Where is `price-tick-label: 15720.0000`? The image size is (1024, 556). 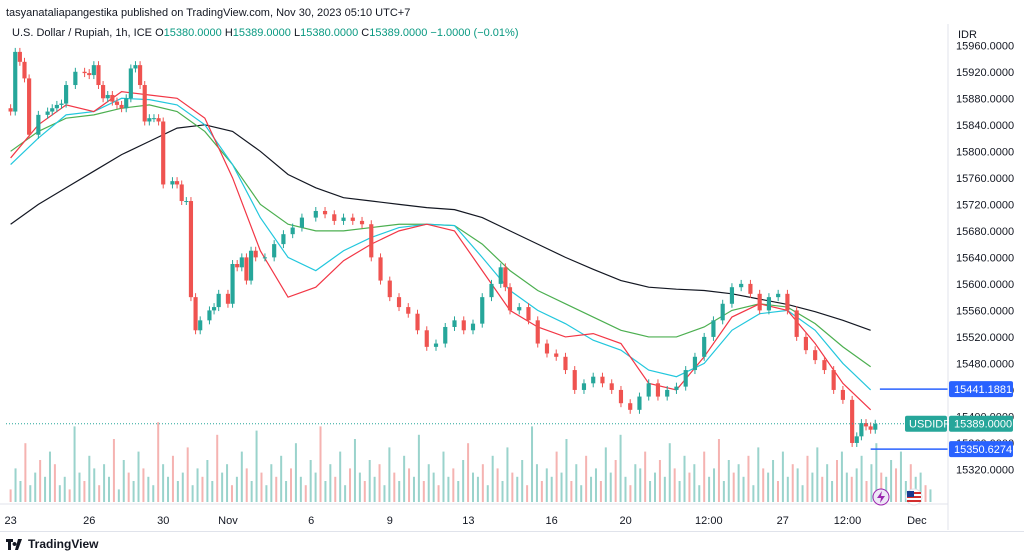
price-tick-label: 15720.0000 is located at coordinates (985, 205).